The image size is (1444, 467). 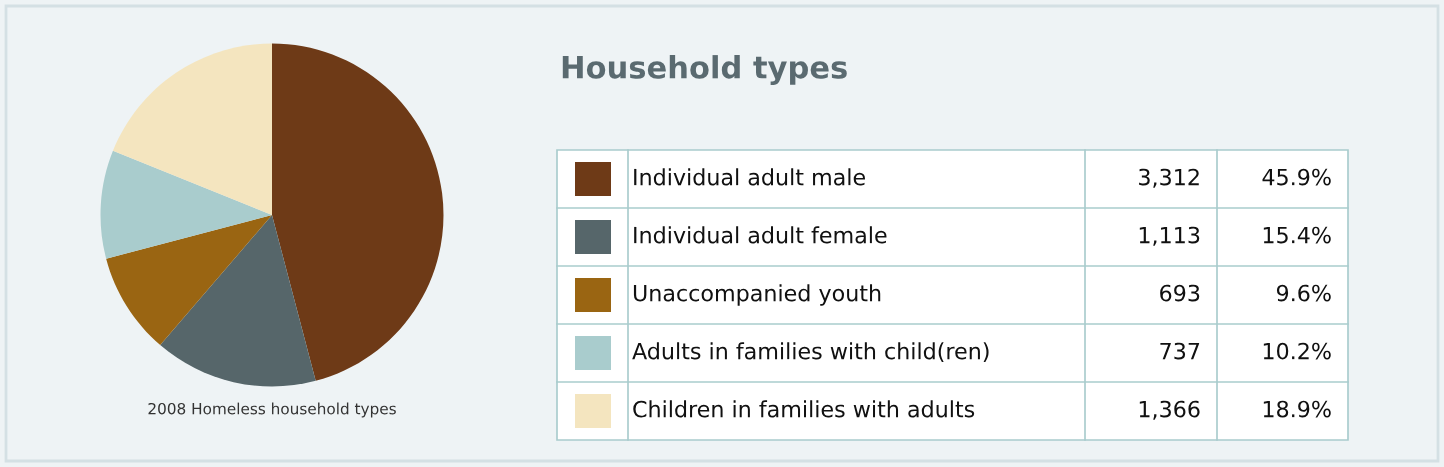 I want to click on data-label: 9.6%, so click(x=1303, y=293).